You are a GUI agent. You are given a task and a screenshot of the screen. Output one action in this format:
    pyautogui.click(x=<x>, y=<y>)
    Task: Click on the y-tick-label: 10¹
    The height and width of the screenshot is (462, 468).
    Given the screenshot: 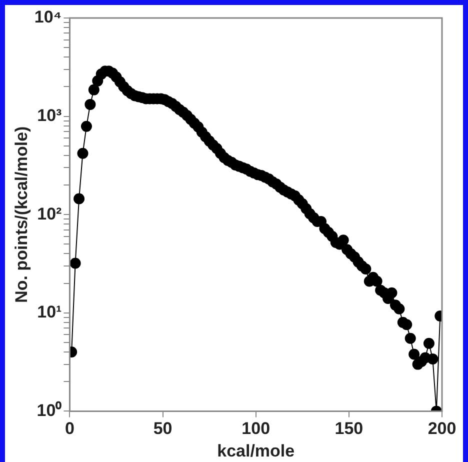 What is the action you would take?
    pyautogui.click(x=49, y=312)
    